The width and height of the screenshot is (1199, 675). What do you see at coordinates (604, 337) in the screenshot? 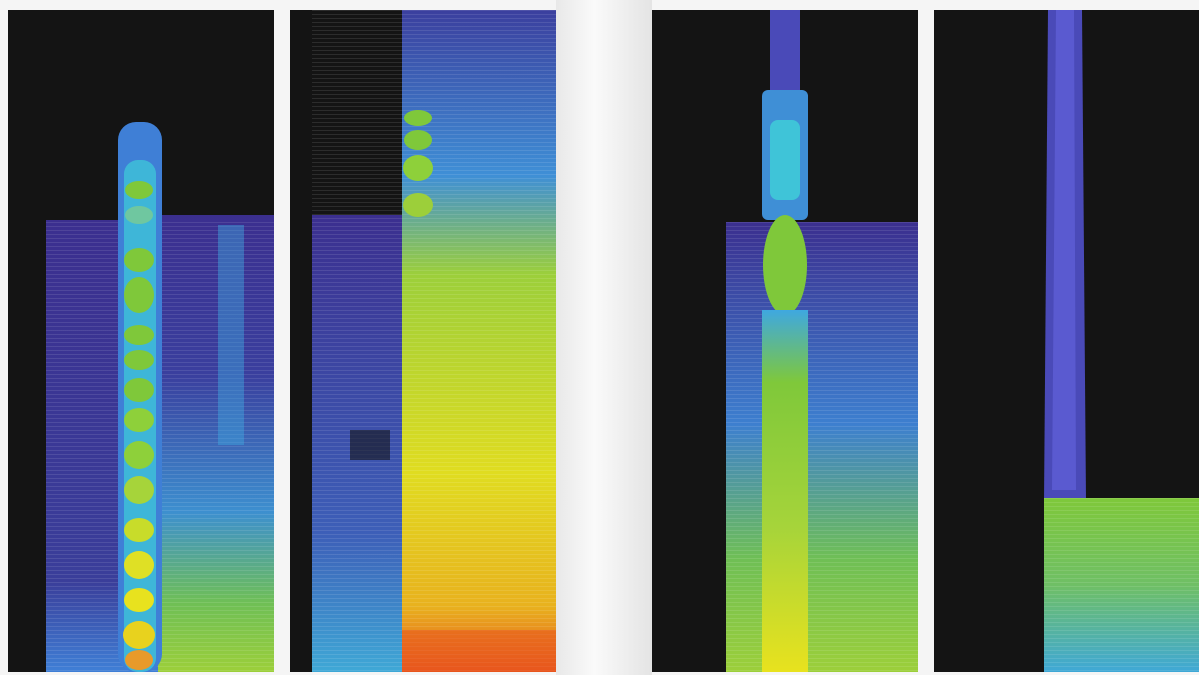
I see `center-gutter` at bounding box center [604, 337].